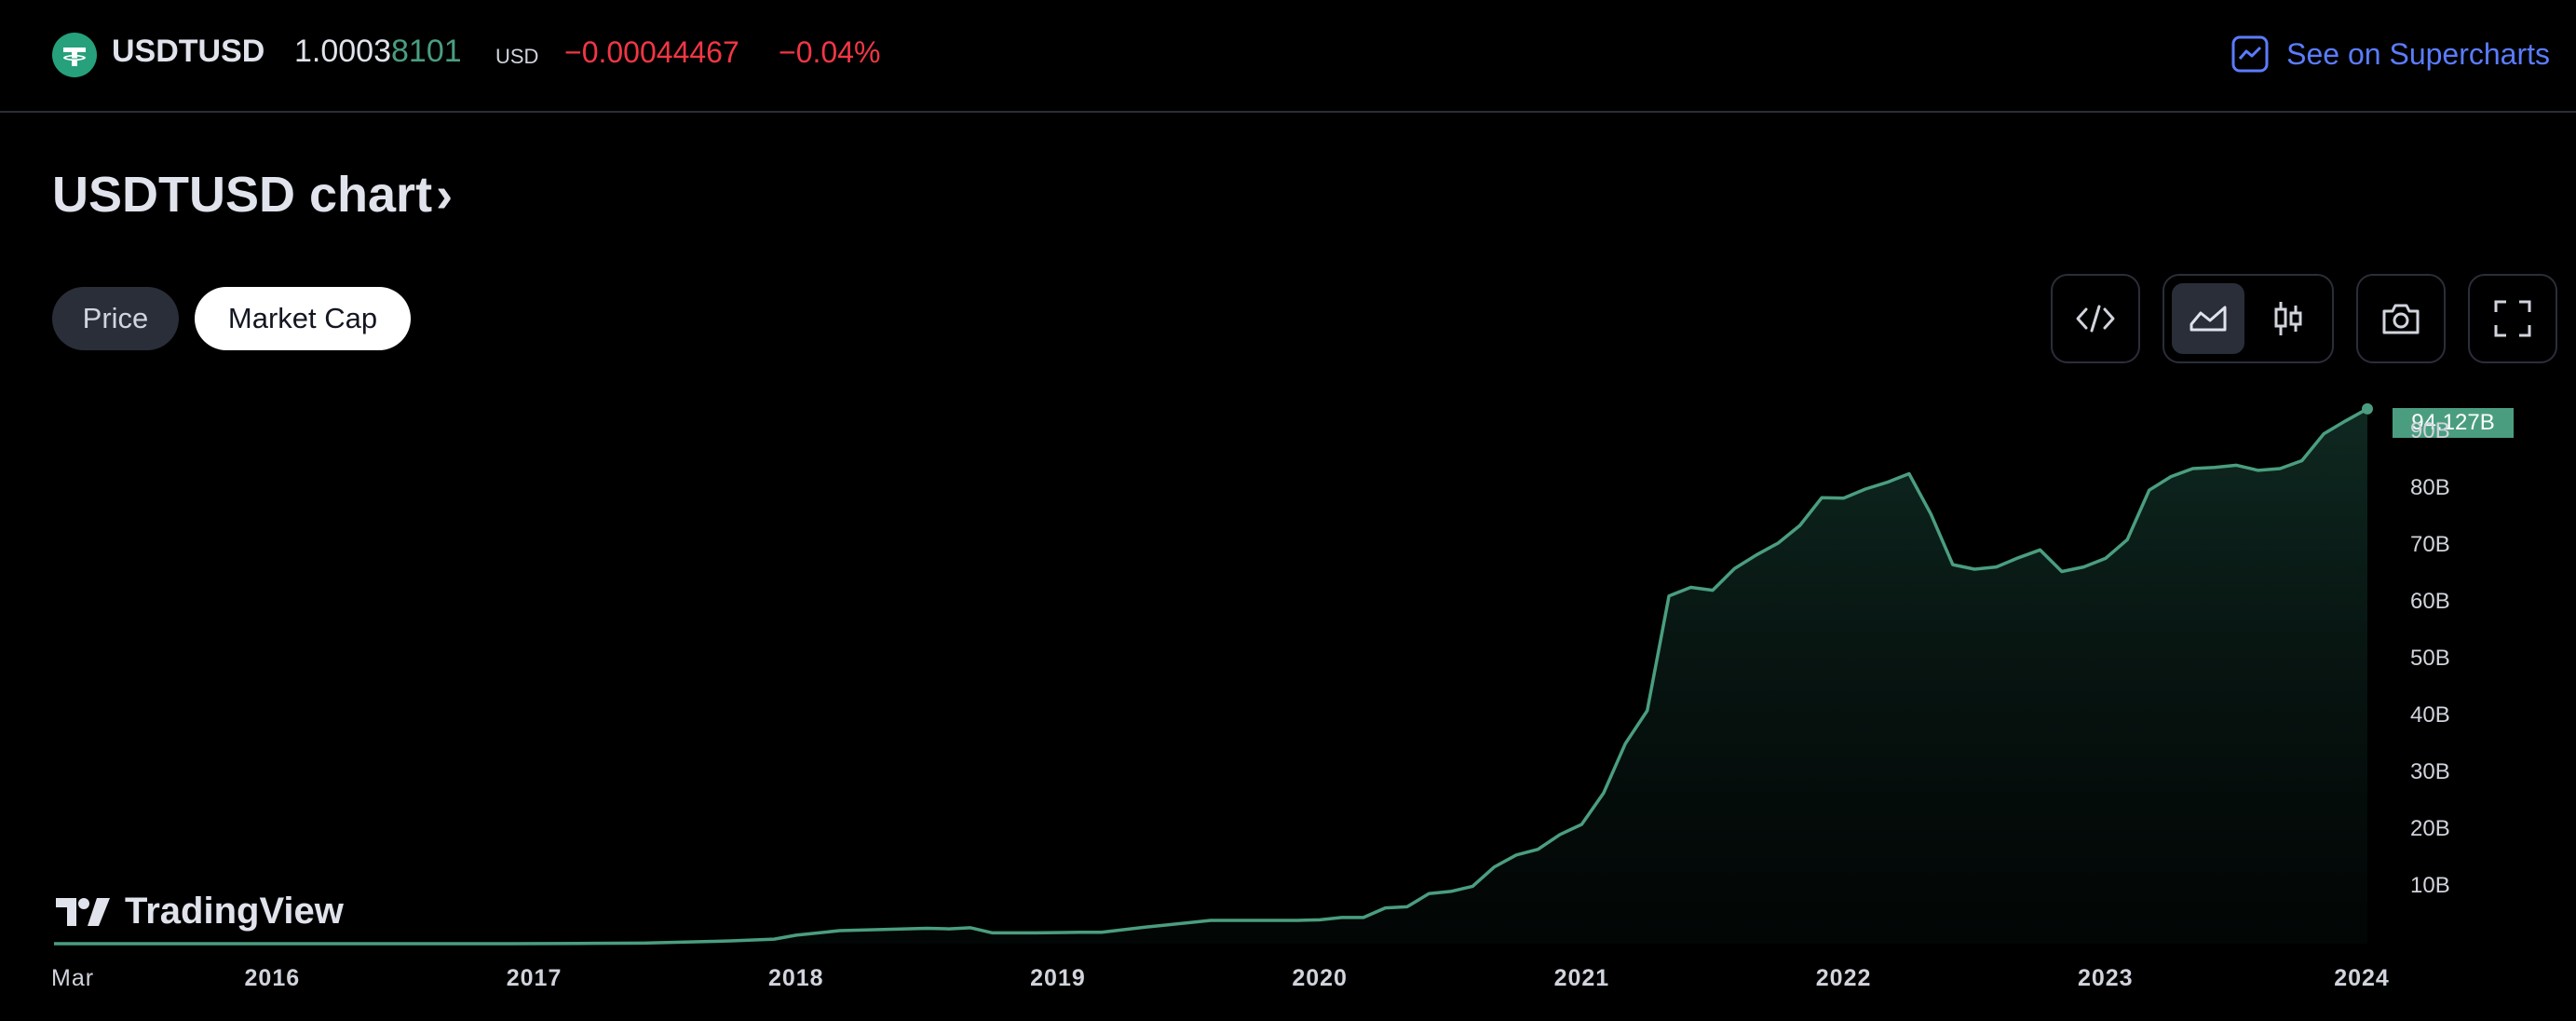  I want to click on y-tick-label: 40B, so click(2430, 715).